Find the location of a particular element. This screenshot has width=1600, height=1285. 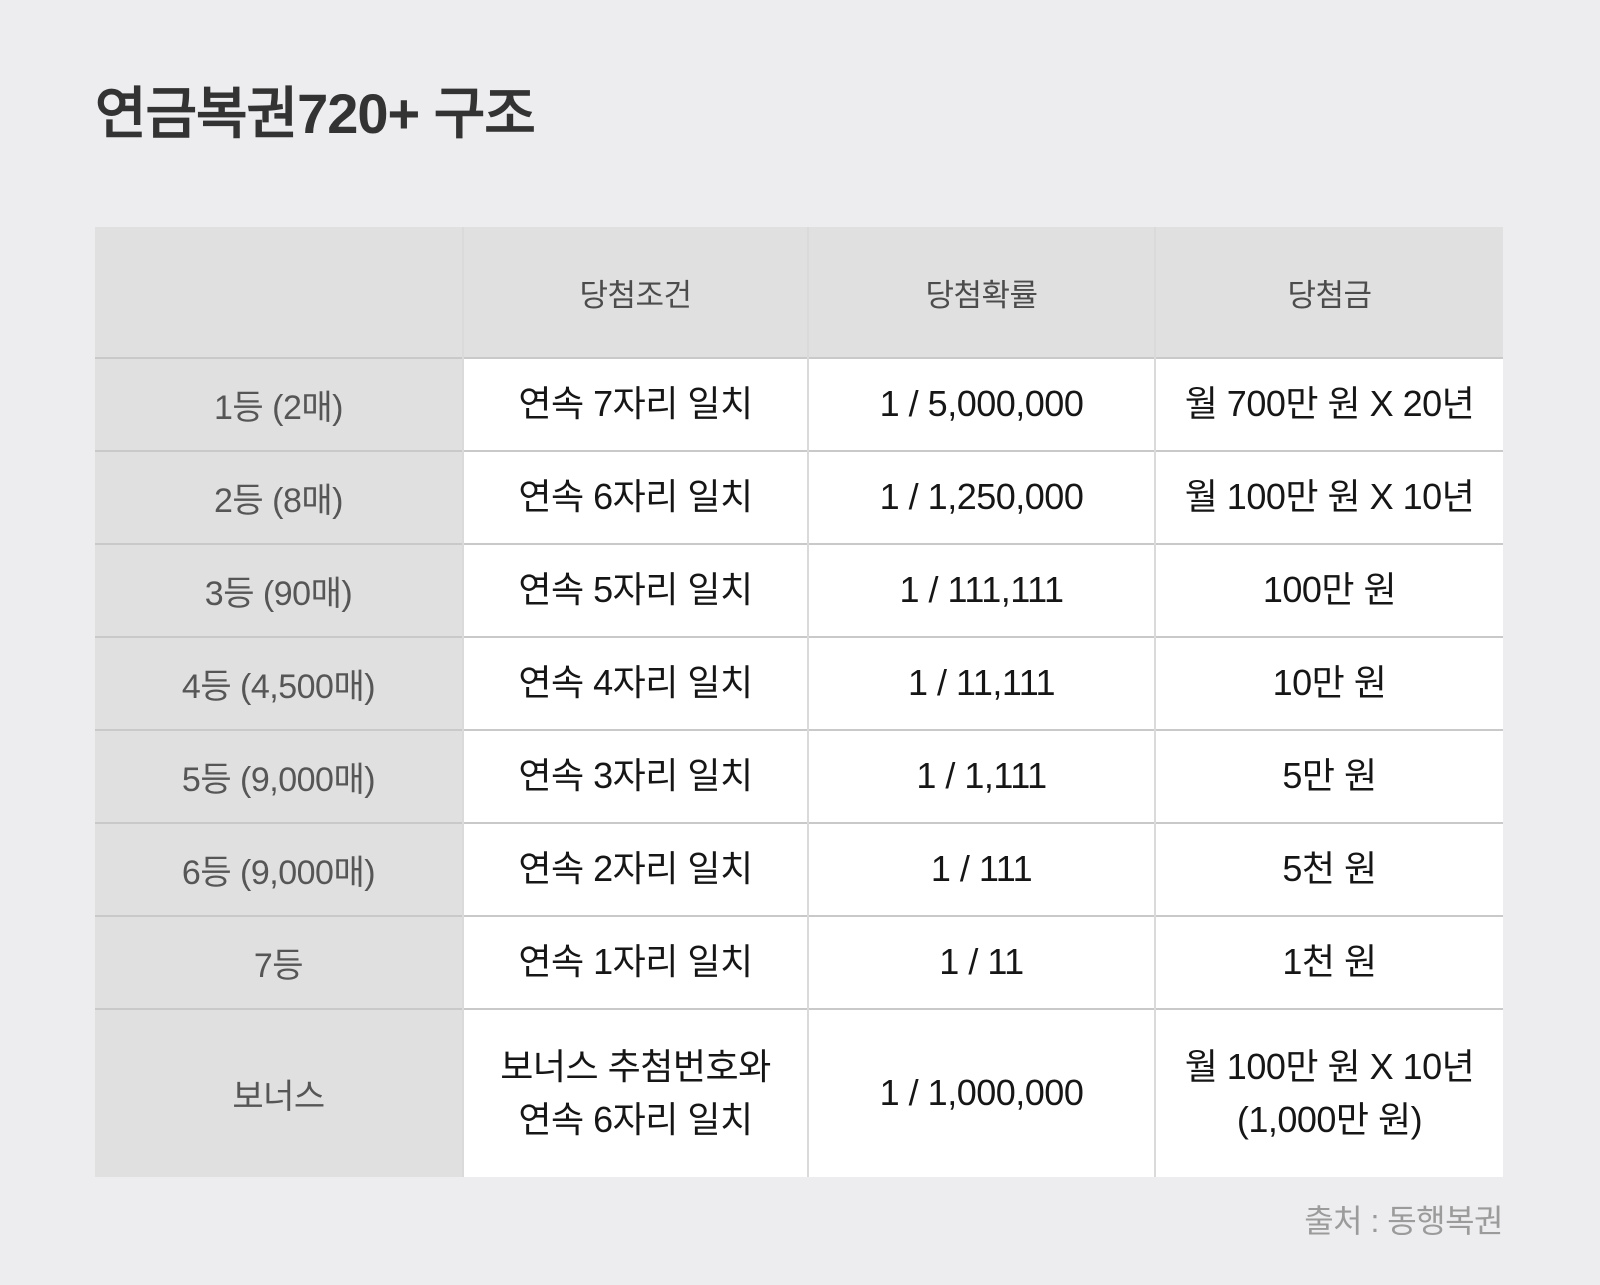

condition-cell: 연속 2자리 일치 is located at coordinates (635, 869).